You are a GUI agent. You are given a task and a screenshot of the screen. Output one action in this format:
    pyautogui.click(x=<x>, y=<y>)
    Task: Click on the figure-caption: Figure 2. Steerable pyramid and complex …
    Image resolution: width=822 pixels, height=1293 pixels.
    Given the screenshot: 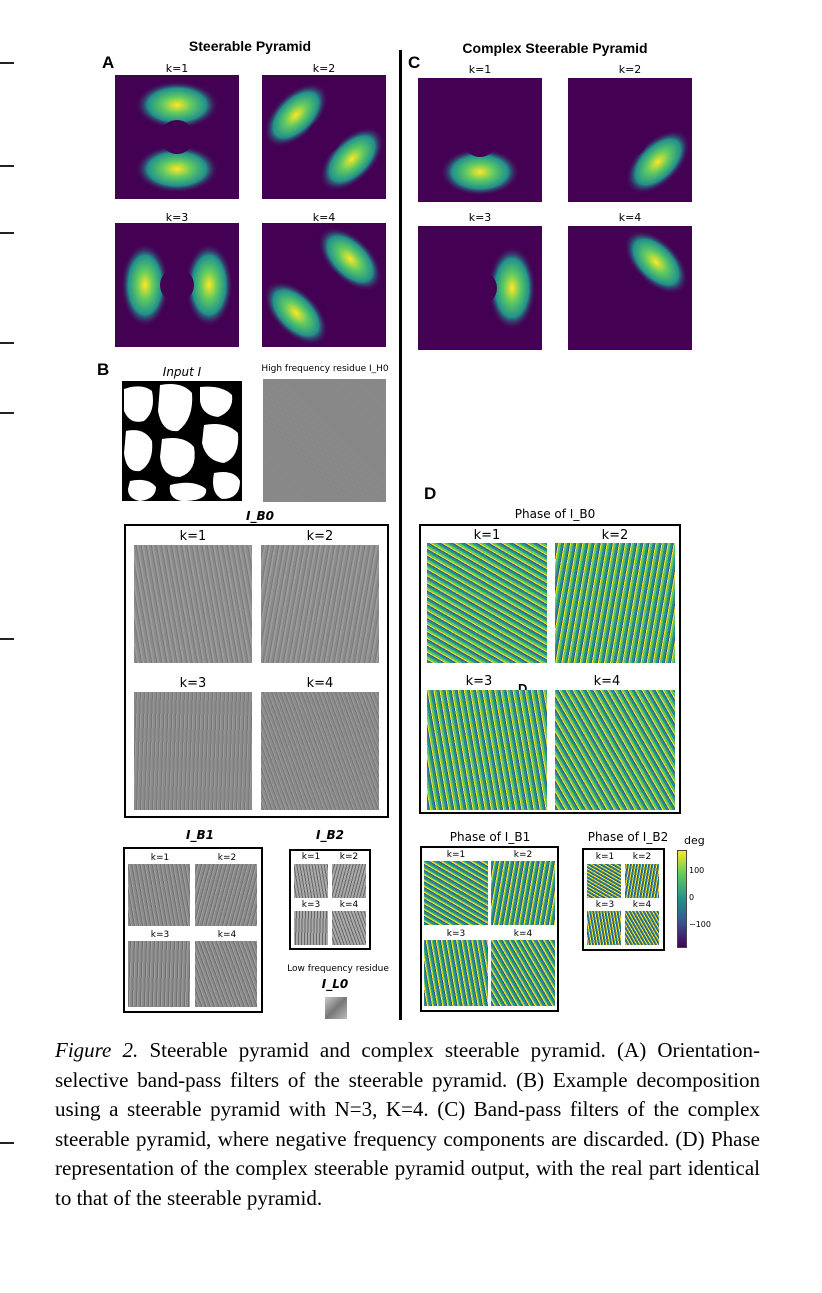 What is the action you would take?
    pyautogui.click(x=407, y=1124)
    